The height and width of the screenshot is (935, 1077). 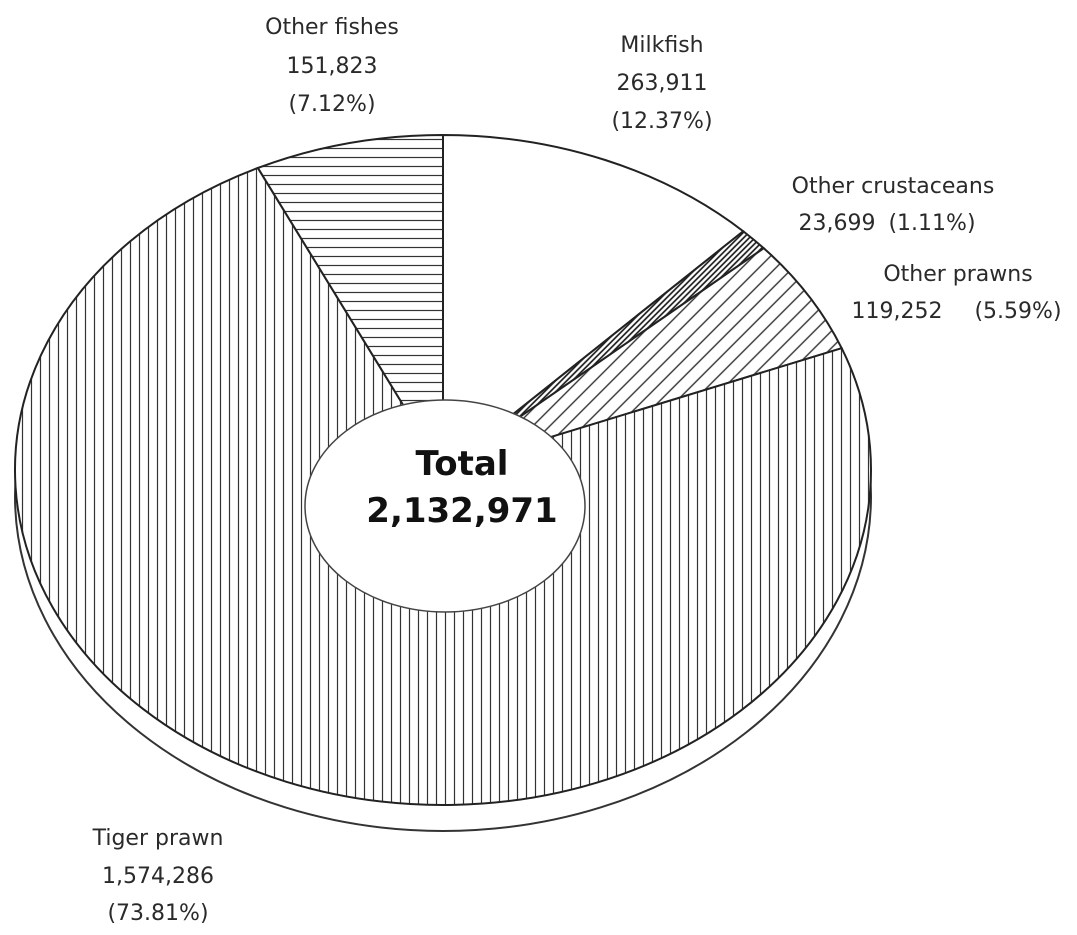 What do you see at coordinates (331, 104) in the screenshot?
I see `other-fishes-percent: (7.12%)` at bounding box center [331, 104].